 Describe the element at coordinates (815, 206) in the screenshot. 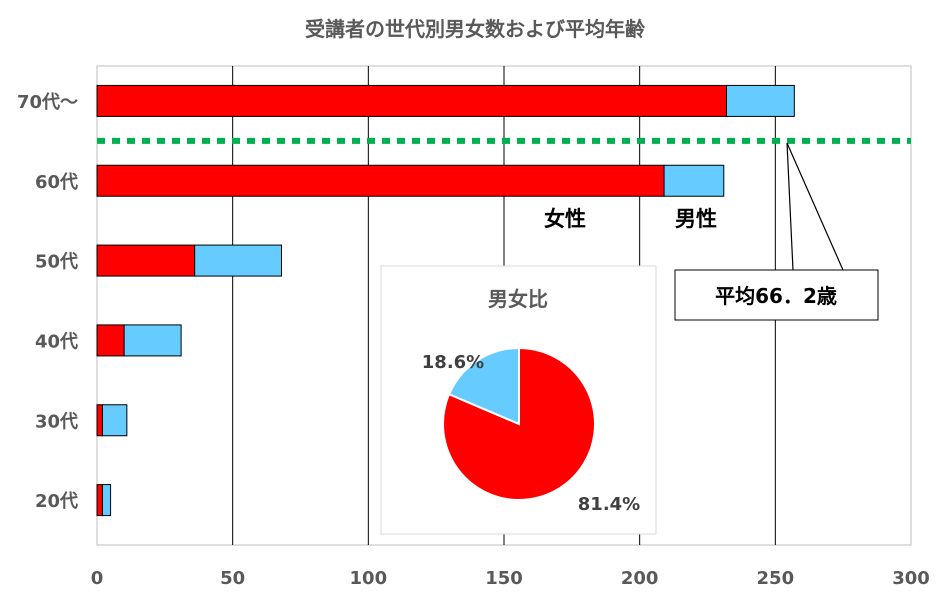

I see `callout-leader-right` at that location.